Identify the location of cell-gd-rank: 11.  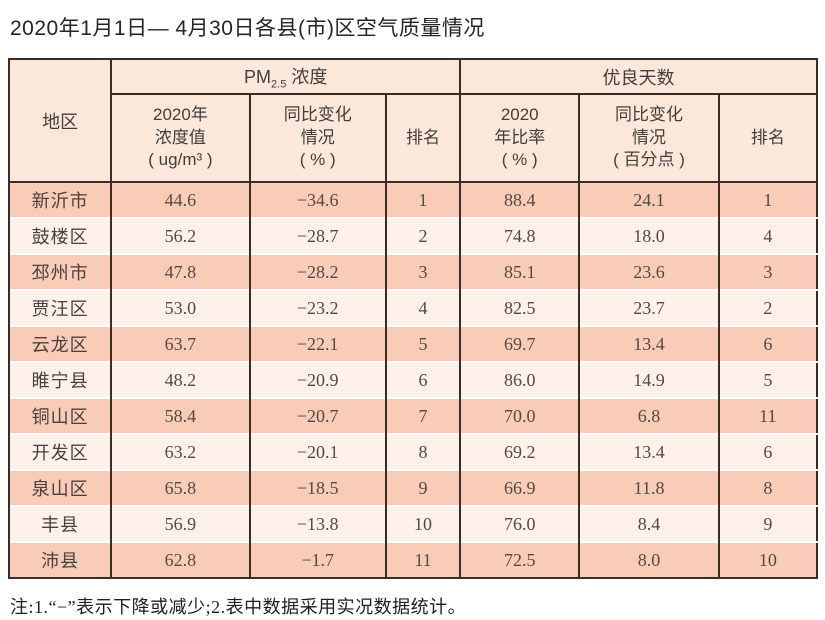
(767, 415).